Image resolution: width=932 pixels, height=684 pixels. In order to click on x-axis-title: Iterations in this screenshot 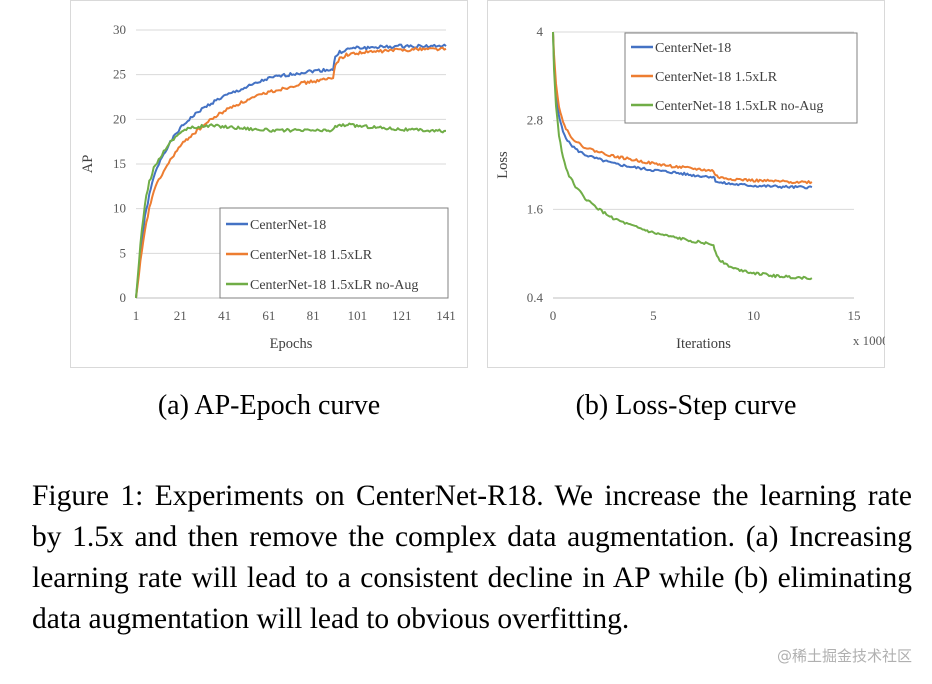, I will do `click(703, 344)`.